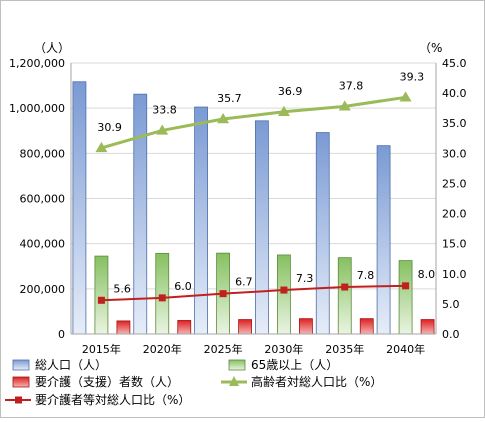 The width and height of the screenshot is (485, 422). What do you see at coordinates (454, 123) in the screenshot?
I see `y-right-tick-label: 35.0` at bounding box center [454, 123].